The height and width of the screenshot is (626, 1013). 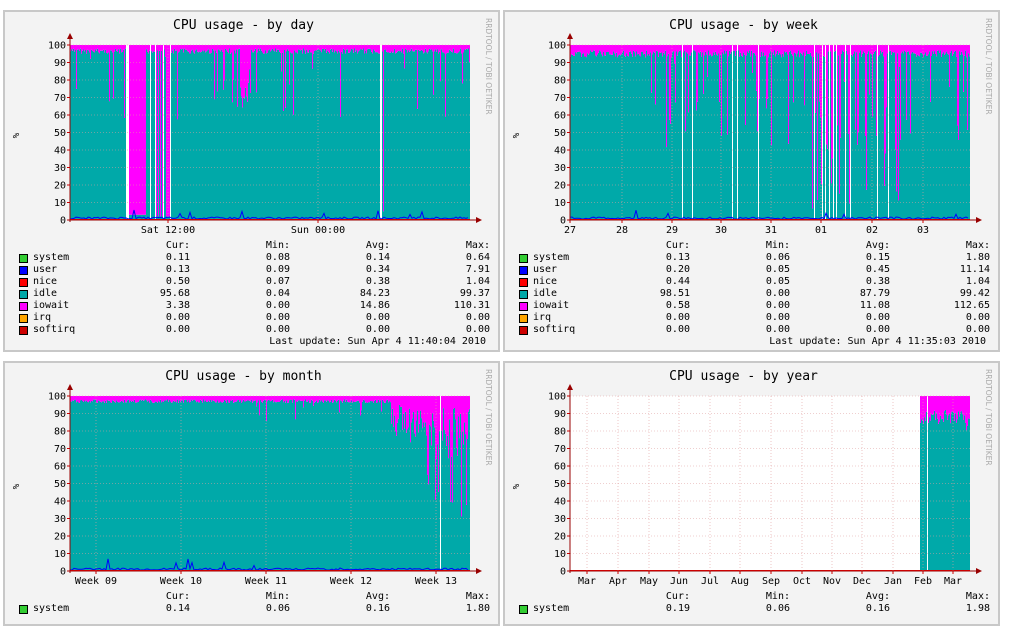 What do you see at coordinates (721, 230) in the screenshot?
I see `x-tick-label: 30` at bounding box center [721, 230].